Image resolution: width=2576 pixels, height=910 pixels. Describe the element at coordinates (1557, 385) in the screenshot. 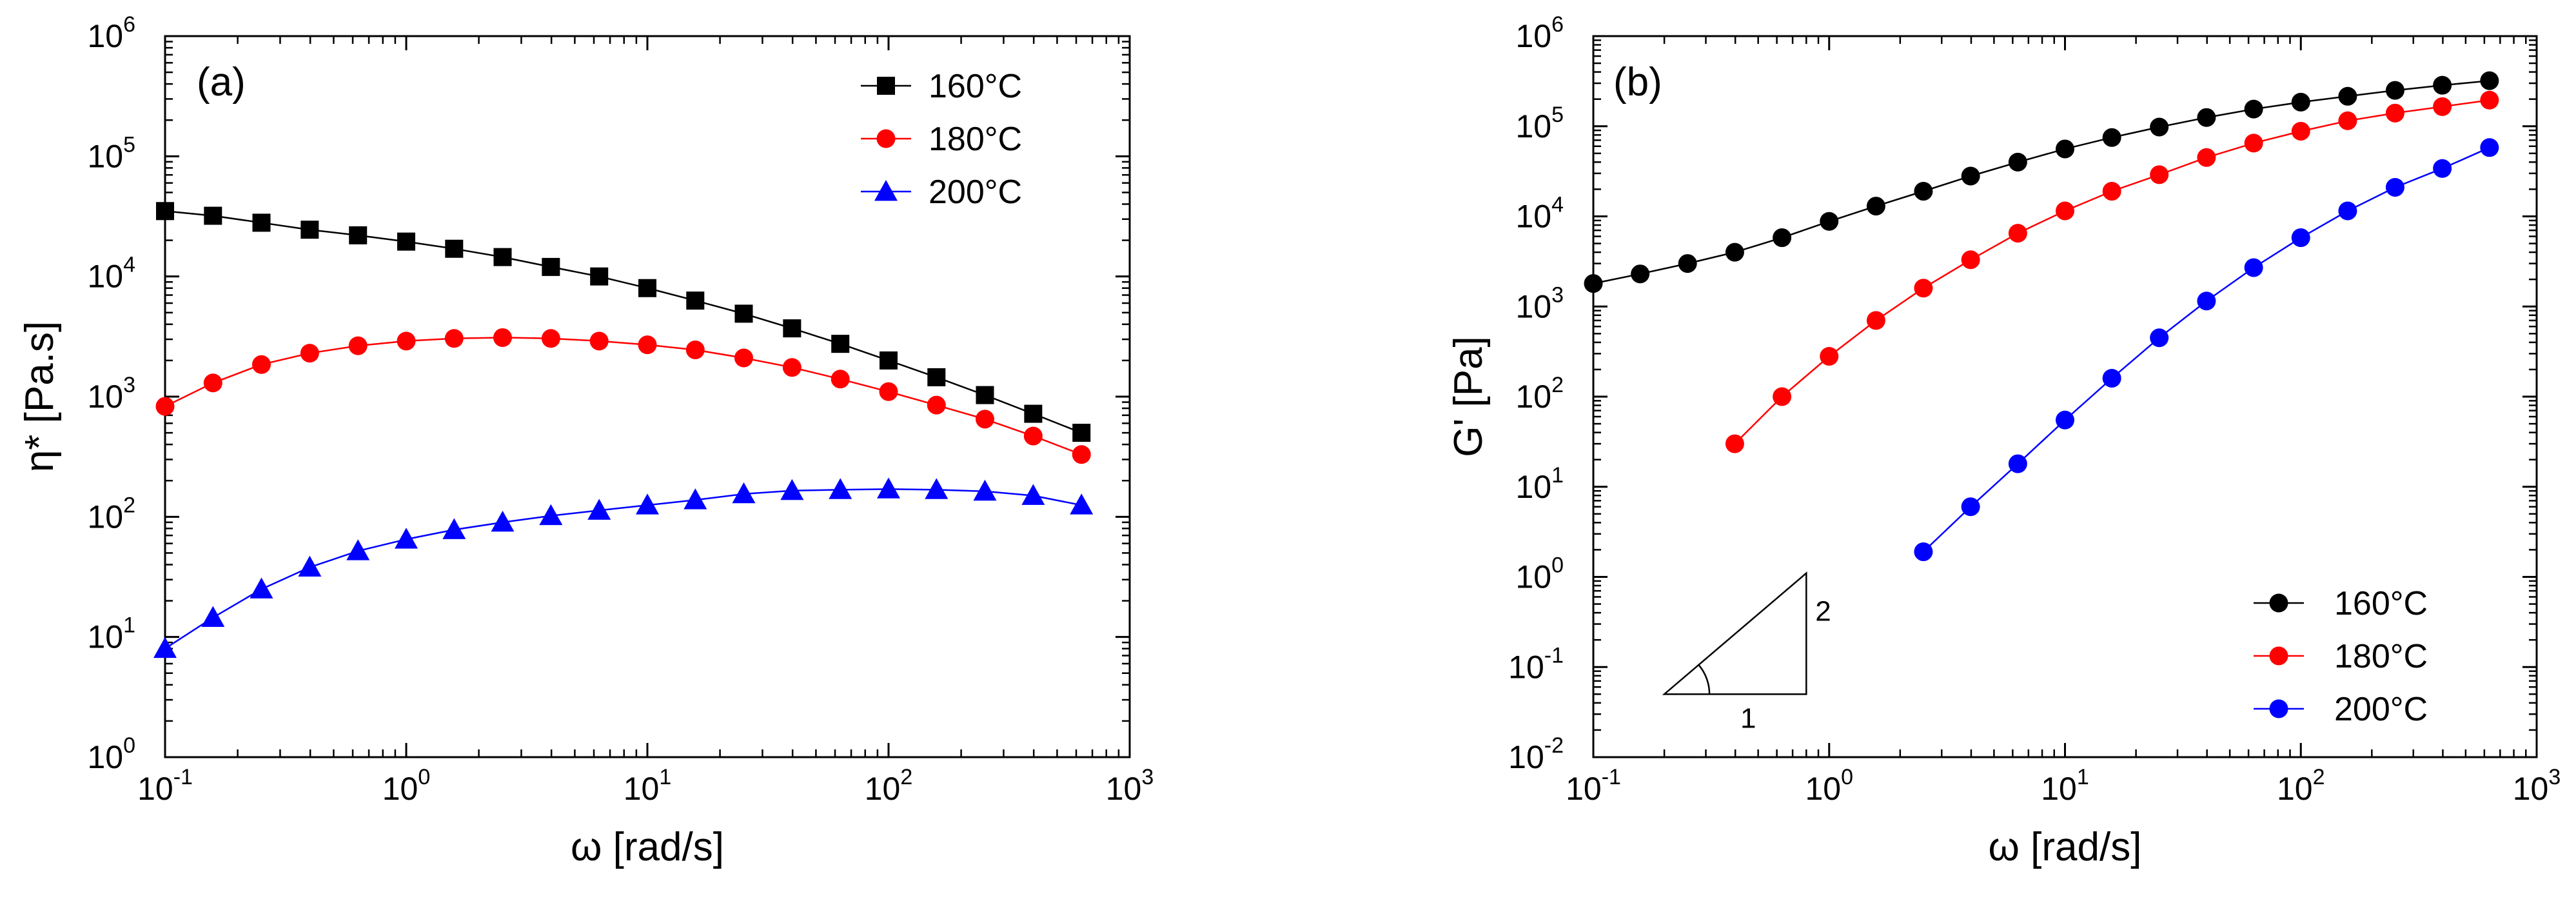

I see `y-tick-exponent: 2` at that location.